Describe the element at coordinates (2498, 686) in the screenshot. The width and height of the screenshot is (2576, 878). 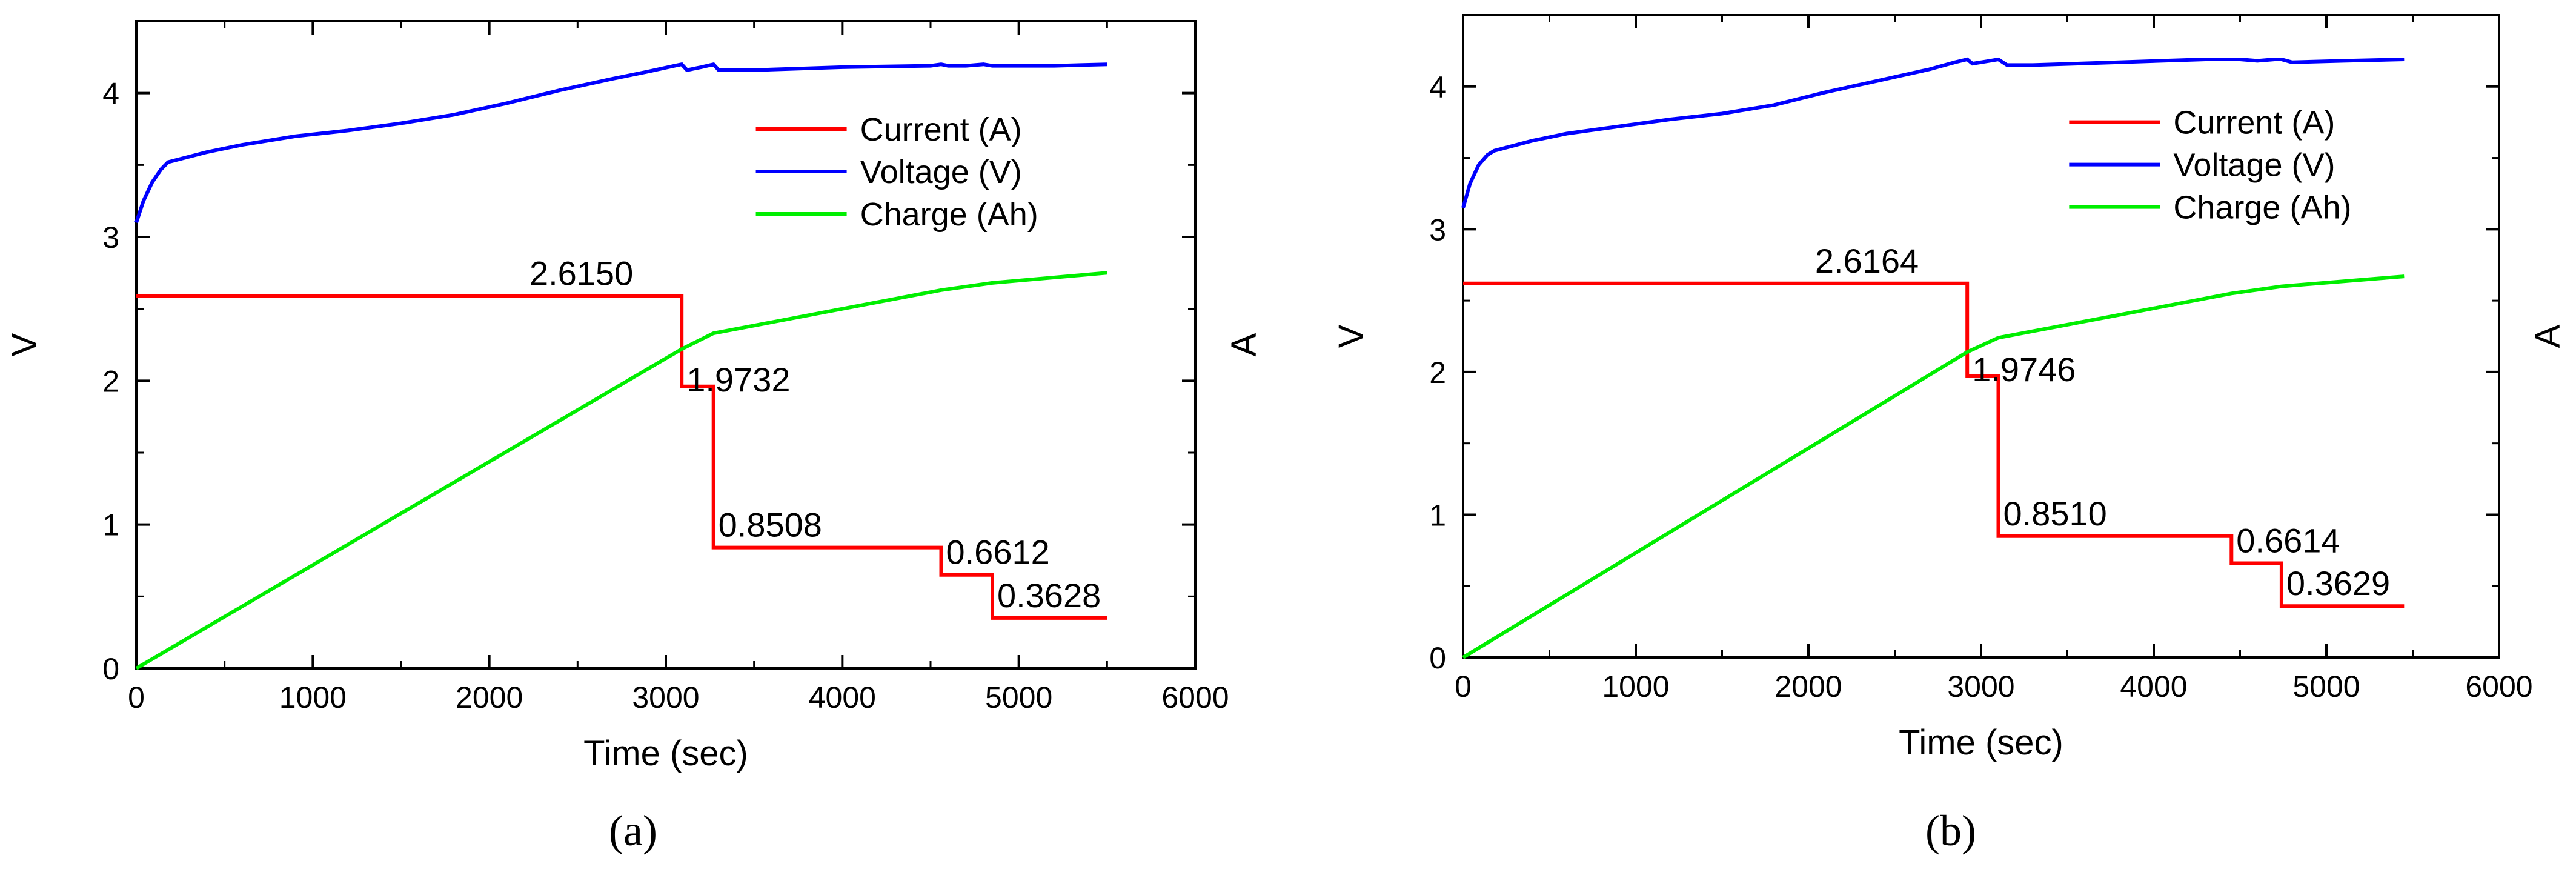
I see `x-tick-label-b-6: 6000` at that location.